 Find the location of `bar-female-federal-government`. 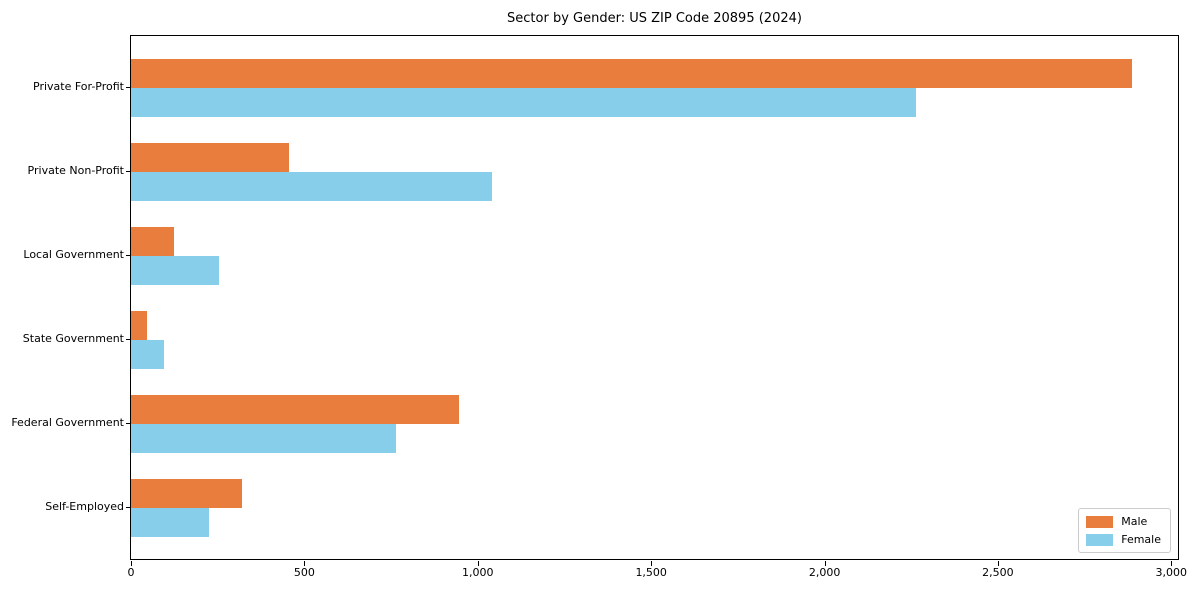

bar-female-federal-government is located at coordinates (264, 438).